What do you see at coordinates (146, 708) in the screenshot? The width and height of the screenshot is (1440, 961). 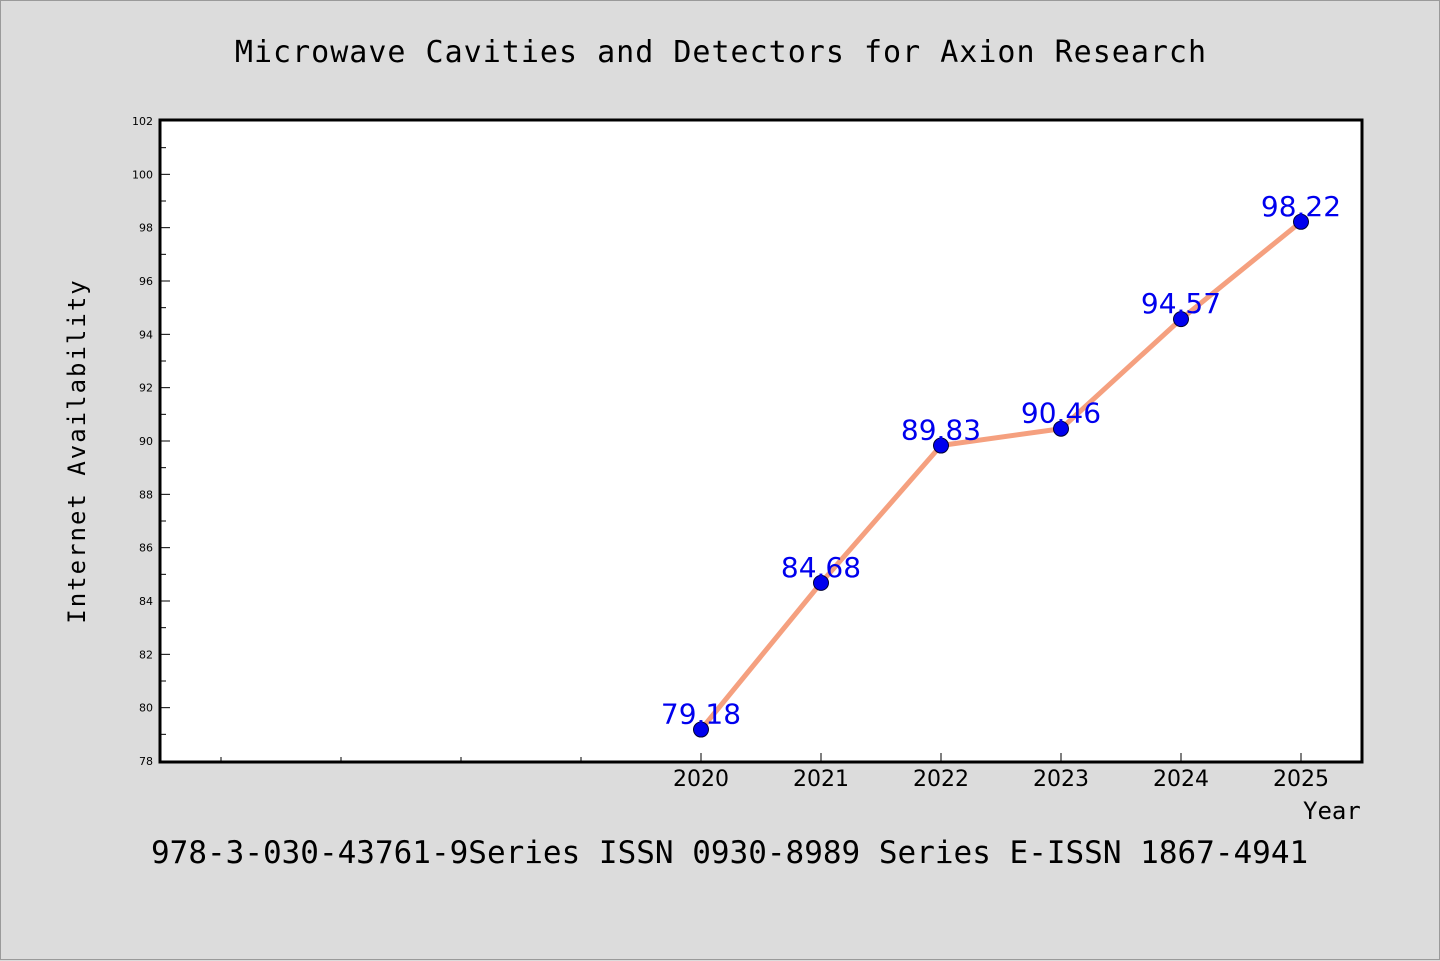 I see `y-tick-label: 80` at bounding box center [146, 708].